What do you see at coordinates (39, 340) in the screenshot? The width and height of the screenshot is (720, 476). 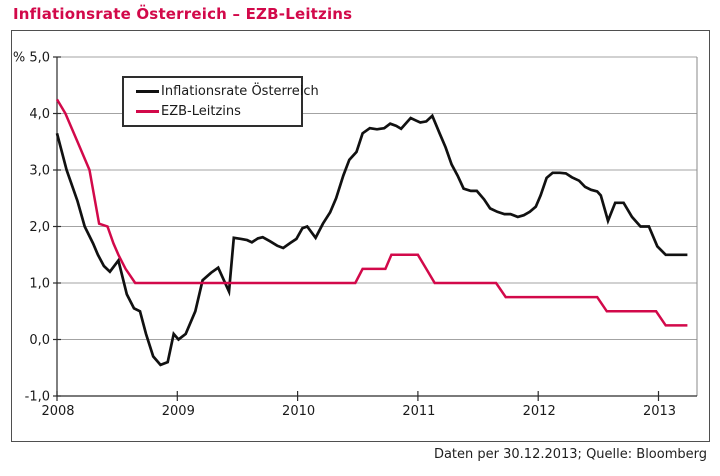 I see `y-tick-label: 0,0` at bounding box center [39, 340].